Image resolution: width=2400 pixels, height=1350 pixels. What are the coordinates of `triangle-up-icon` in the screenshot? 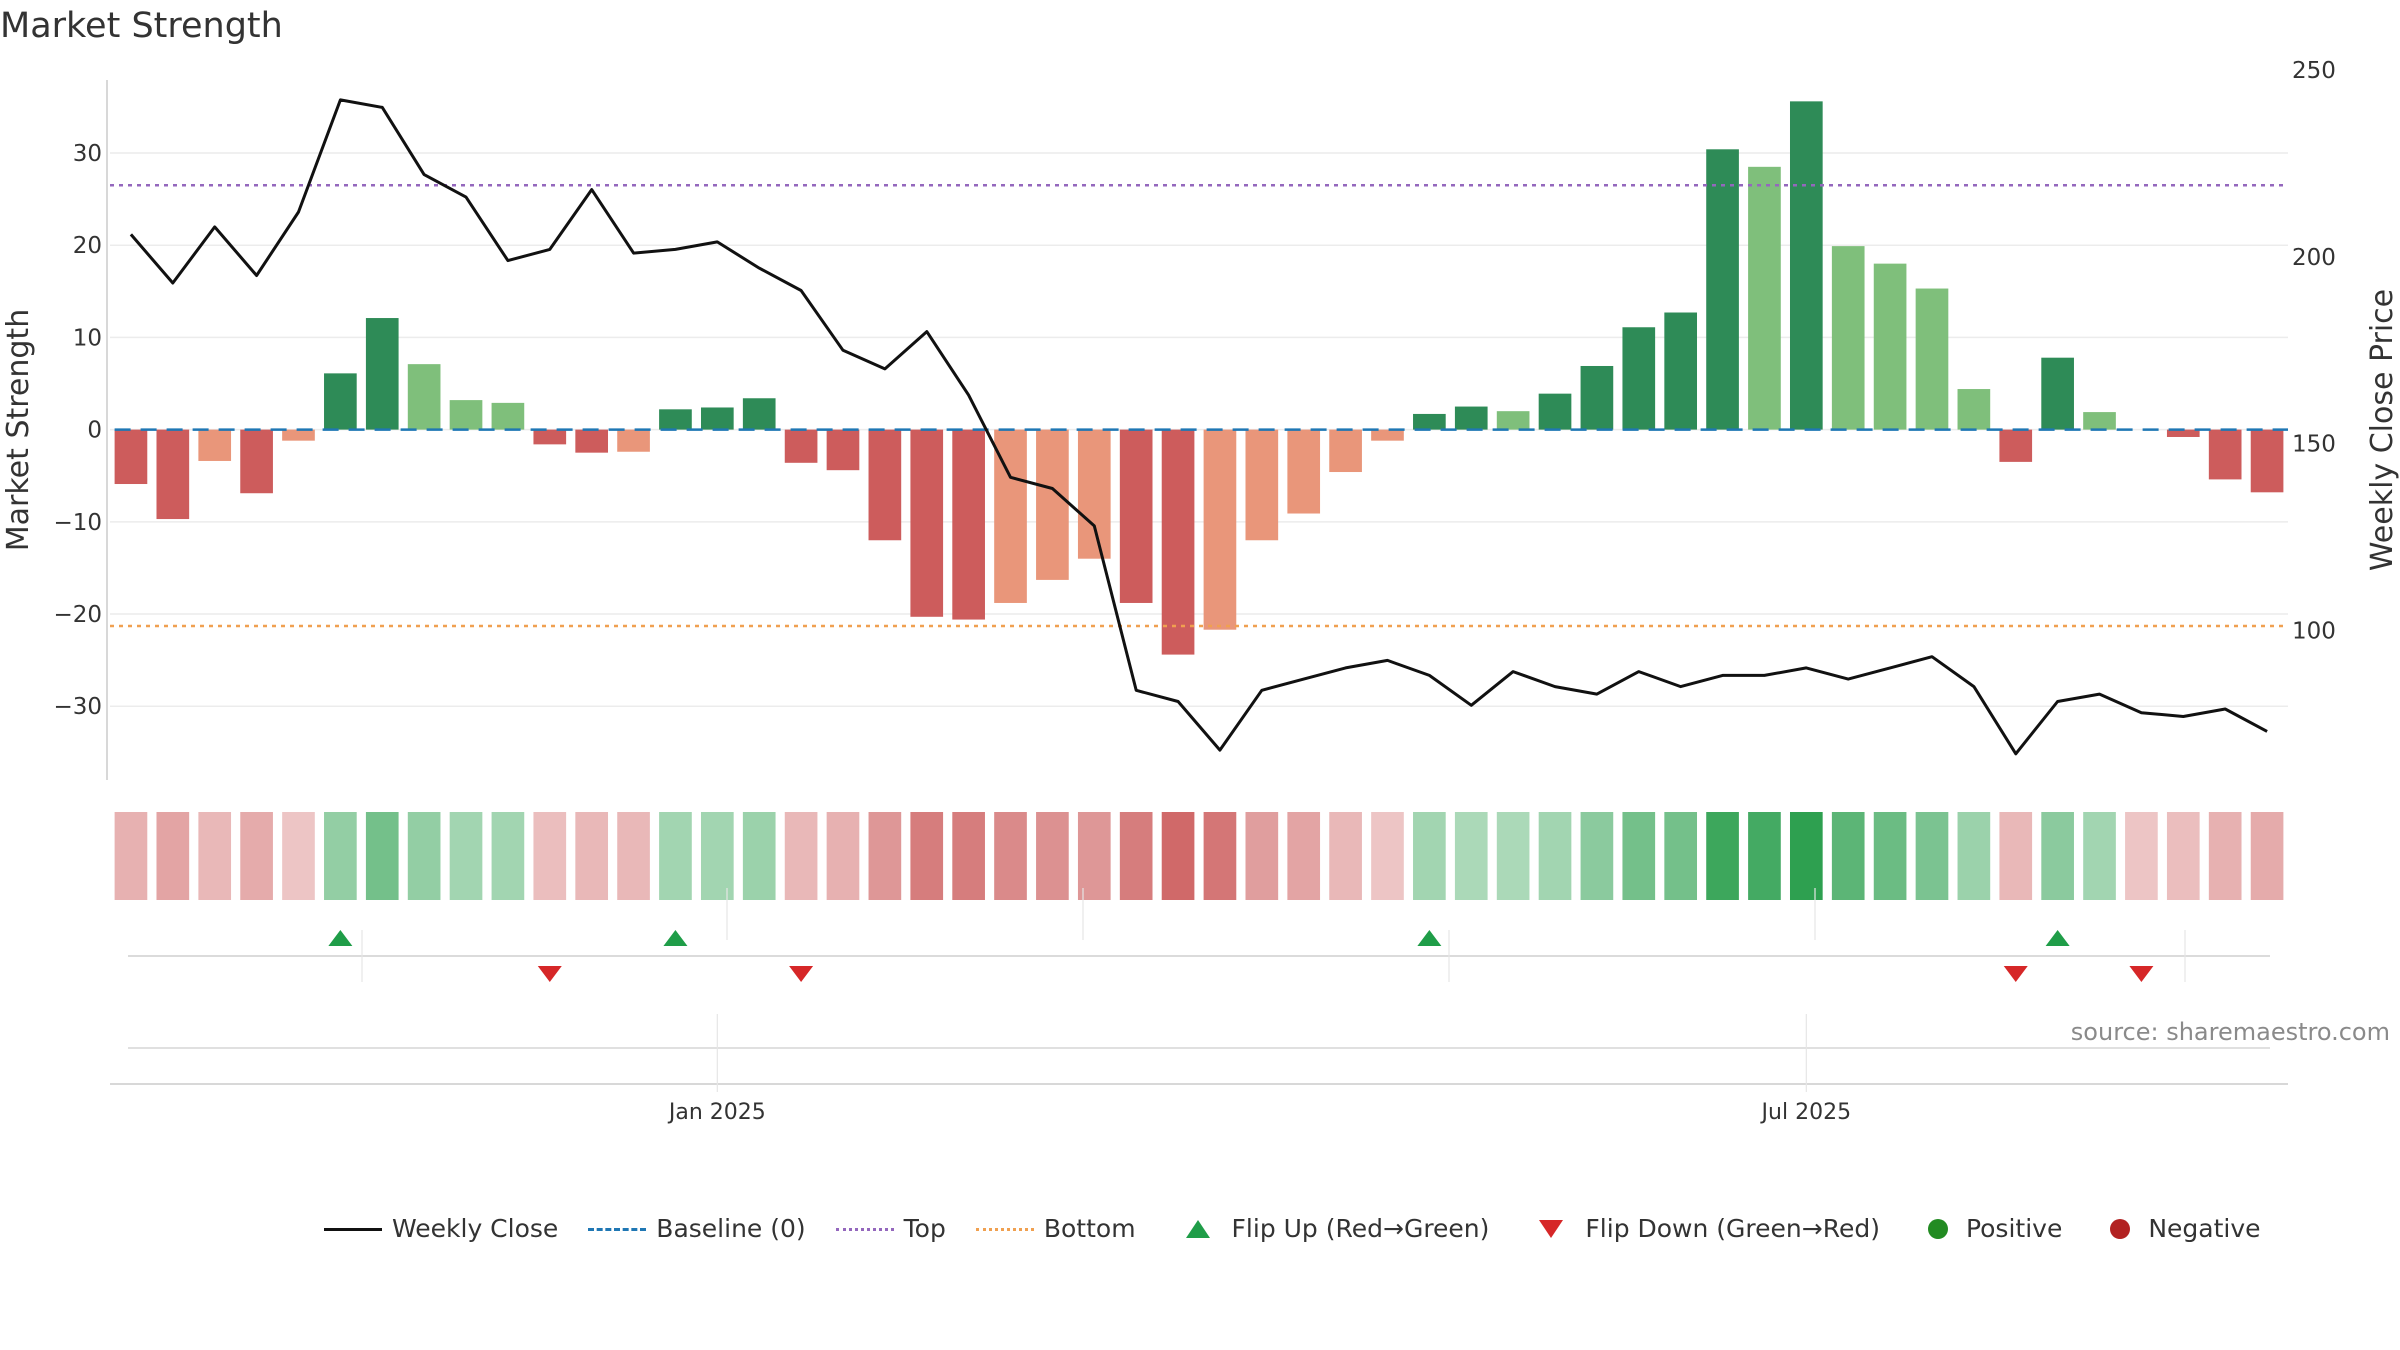 It's located at (1197, 1228).